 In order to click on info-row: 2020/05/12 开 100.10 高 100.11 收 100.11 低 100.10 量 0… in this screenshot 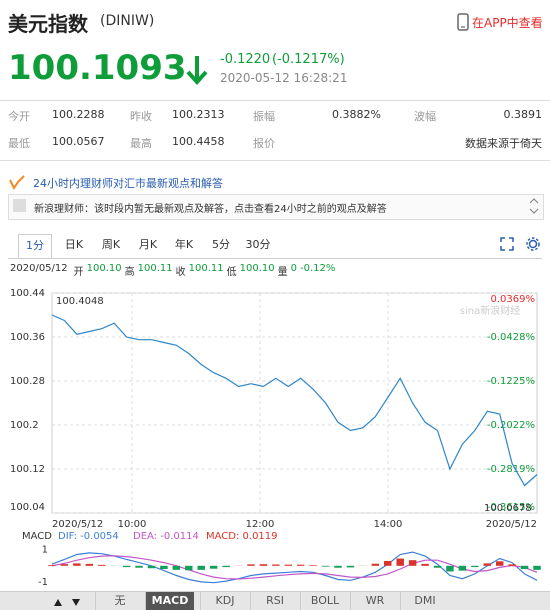, I will do `click(172, 270)`.